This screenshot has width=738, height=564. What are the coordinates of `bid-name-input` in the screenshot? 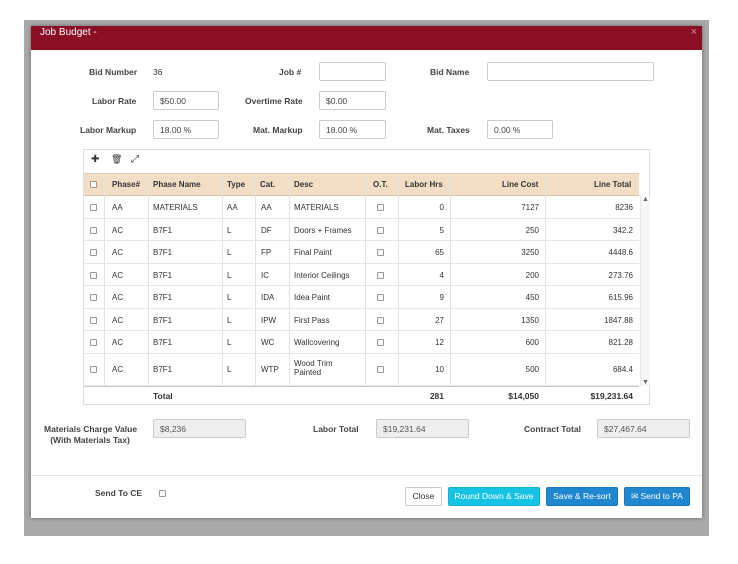 It's located at (570, 71).